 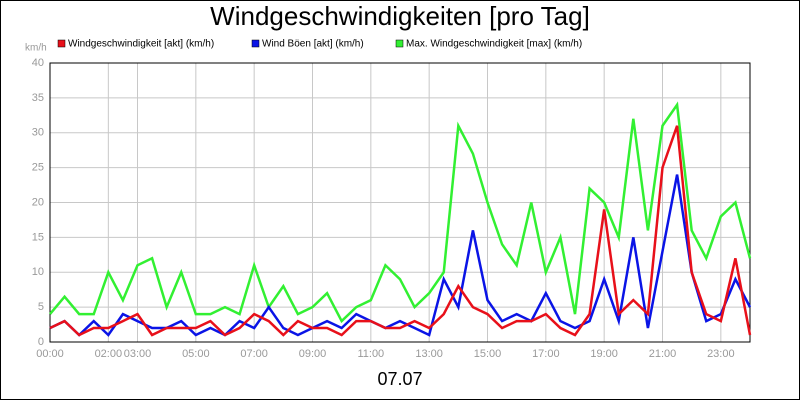 I want to click on y-tick-label: 15, so click(x=38, y=237).